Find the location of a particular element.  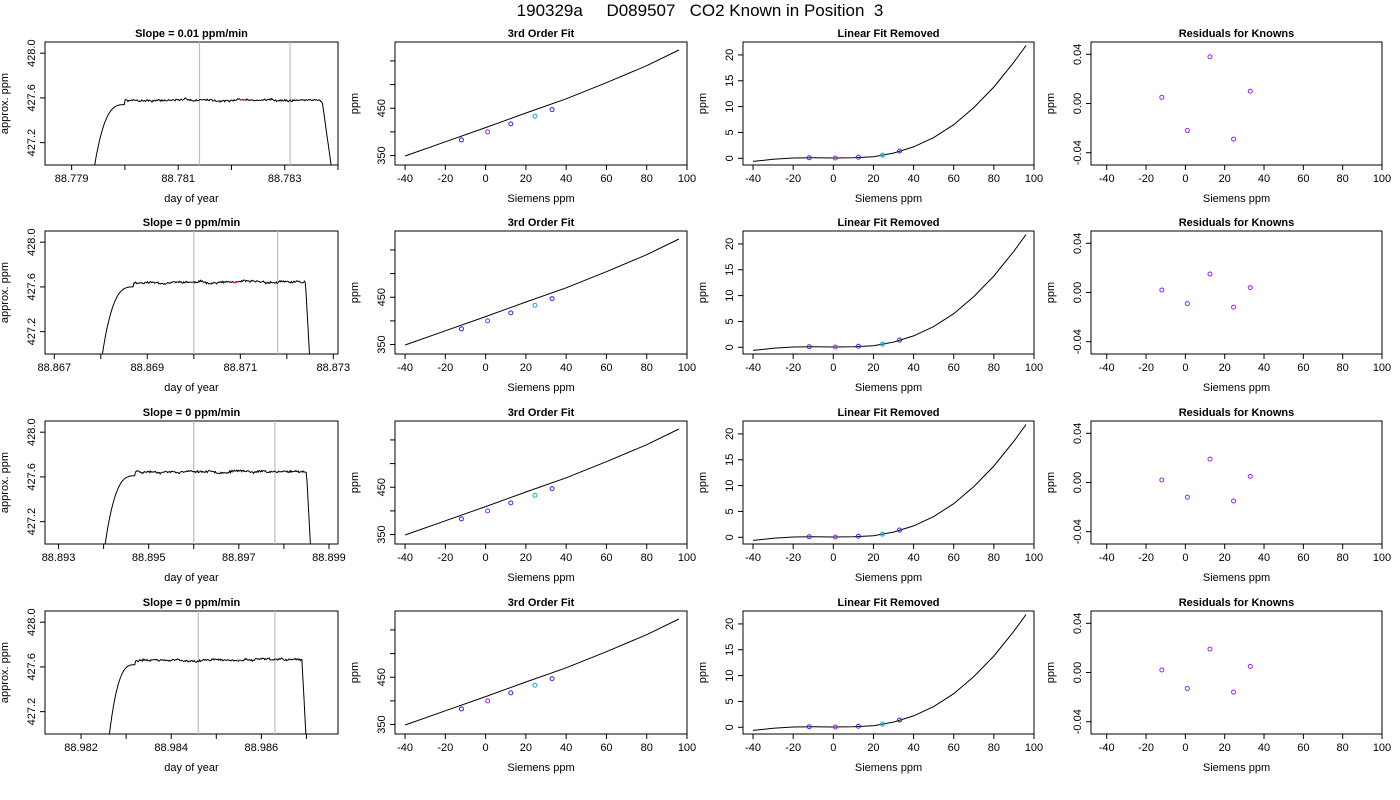

plot-title: Slope = 0.01 ppm/min is located at coordinates (191, 34).